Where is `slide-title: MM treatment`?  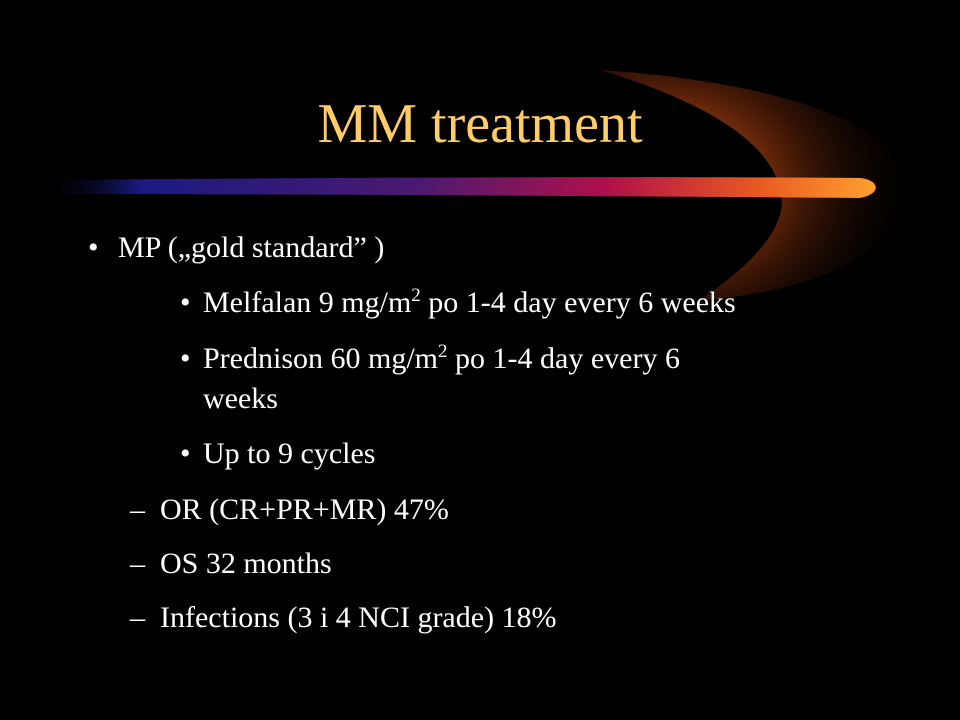 slide-title: MM treatment is located at coordinates (480, 124).